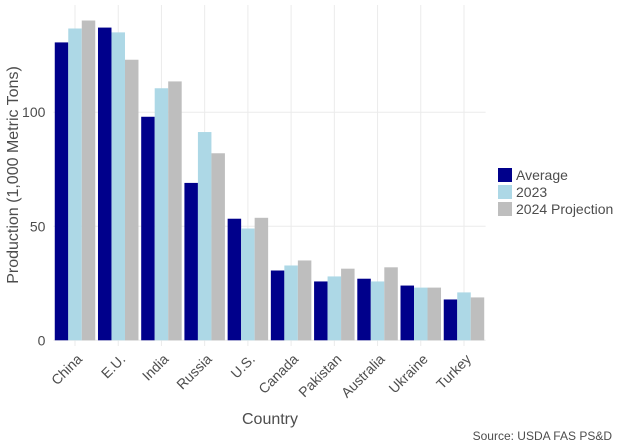  I want to click on y-tick-label: 0, so click(42, 340).